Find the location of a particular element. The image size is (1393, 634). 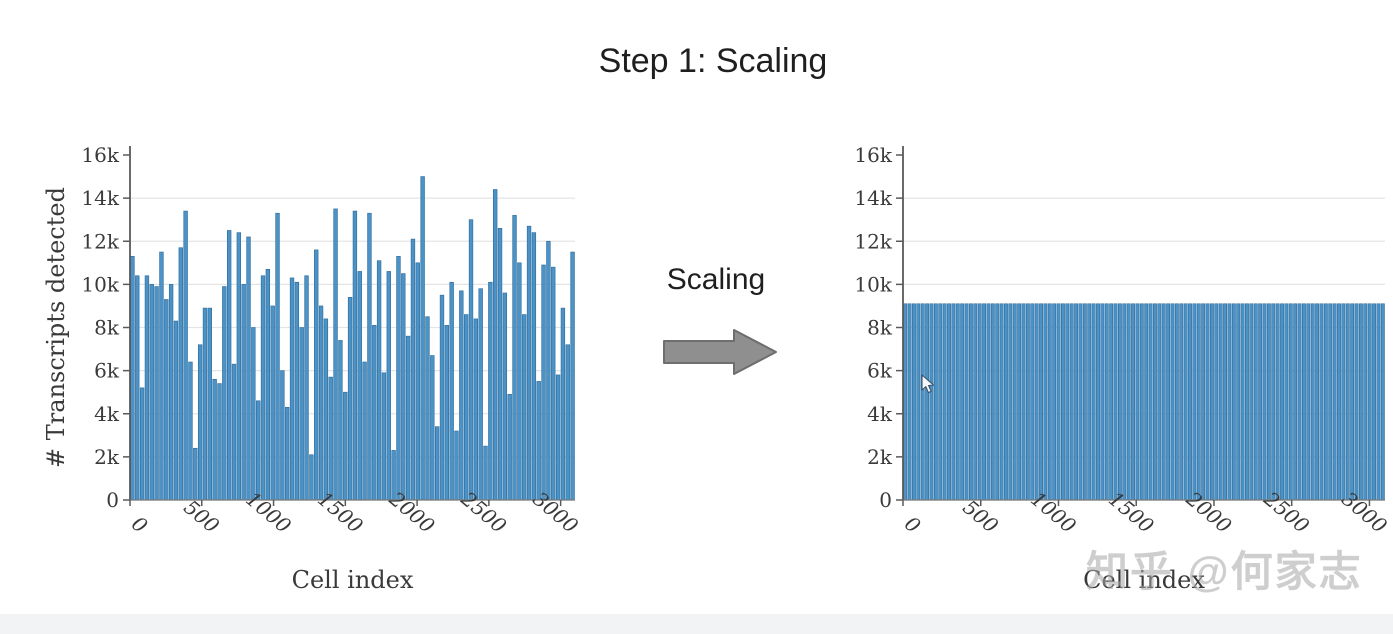

y-tick-label: 14k is located at coordinates (873, 198).